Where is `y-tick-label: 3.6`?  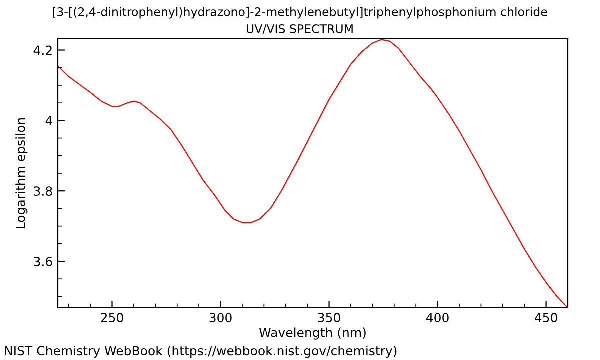 y-tick-label: 3.6 is located at coordinates (43, 261).